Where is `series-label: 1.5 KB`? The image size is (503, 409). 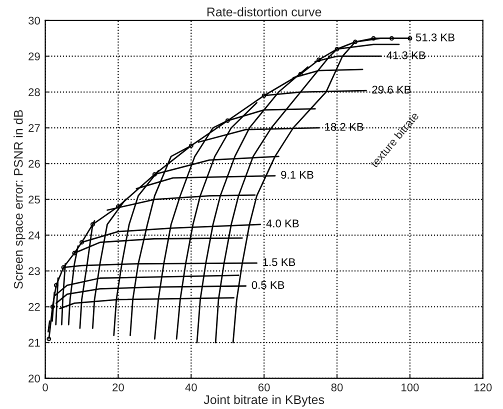 series-label: 1.5 KB is located at coordinates (279, 262).